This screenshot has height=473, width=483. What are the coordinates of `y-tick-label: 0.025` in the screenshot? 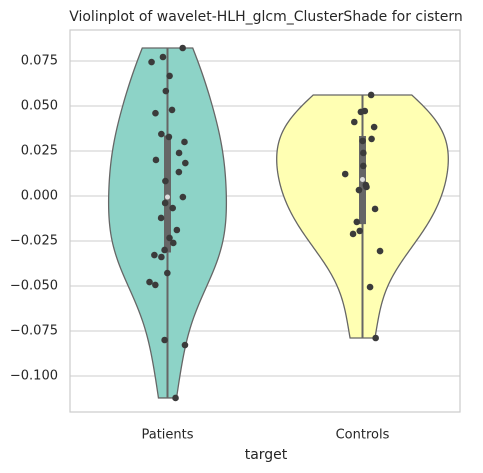 It's located at (39, 150).